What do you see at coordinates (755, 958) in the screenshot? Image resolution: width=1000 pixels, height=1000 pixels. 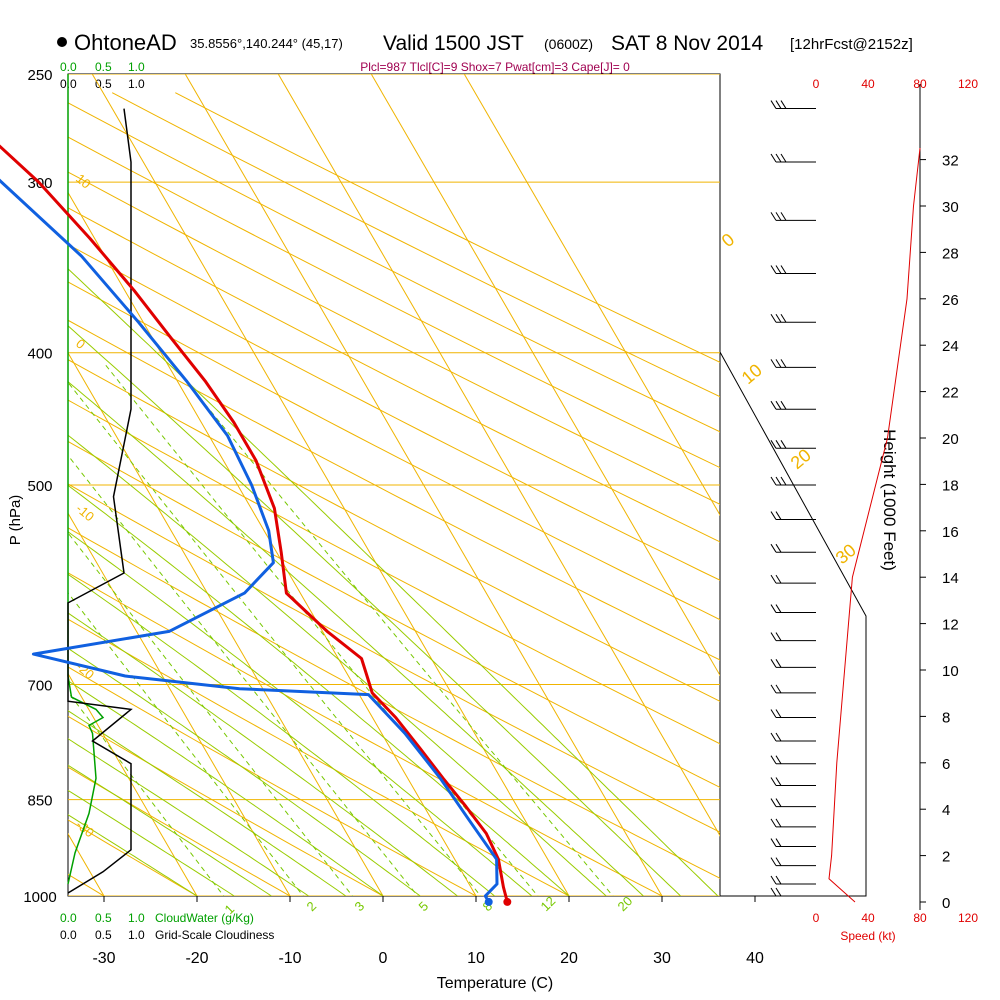 I see `temperature-tick-label: 40` at bounding box center [755, 958].